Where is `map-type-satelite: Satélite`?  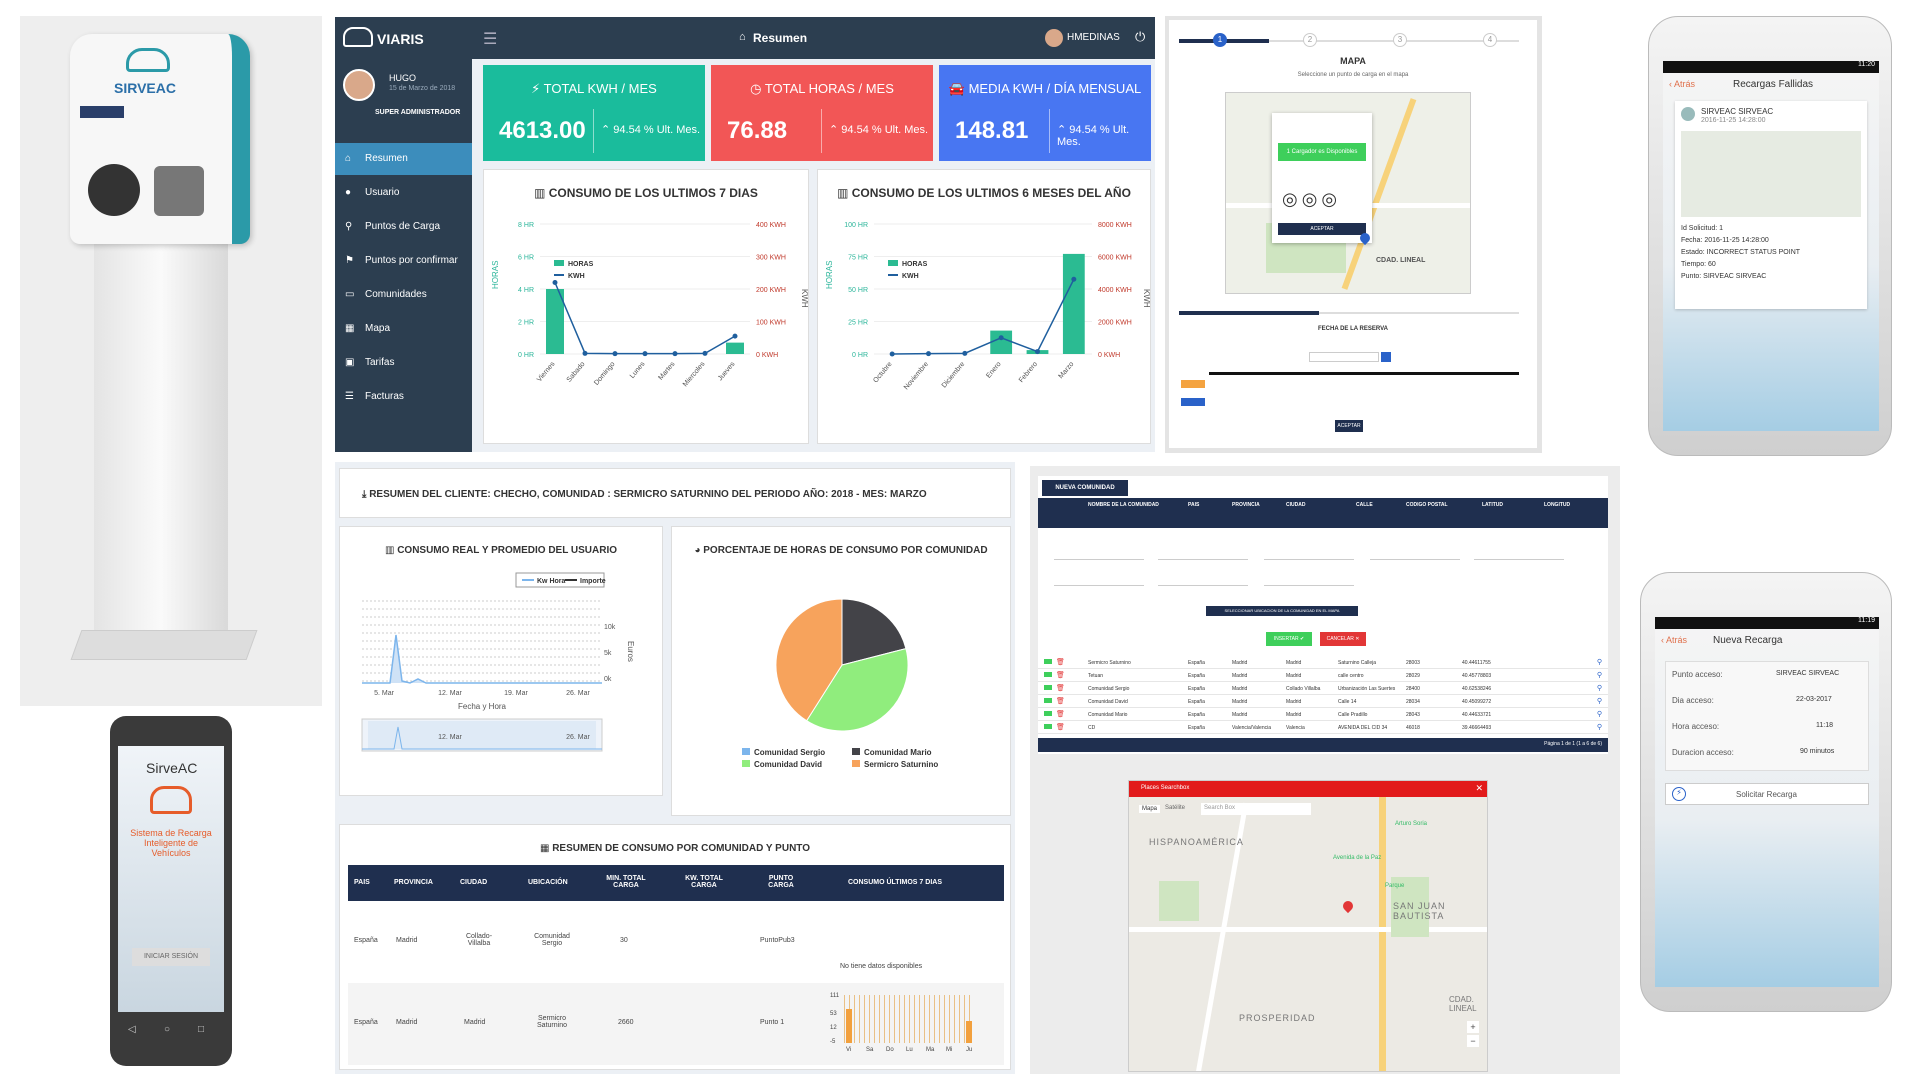
map-type-satelite: Satélite is located at coordinates (1175, 808).